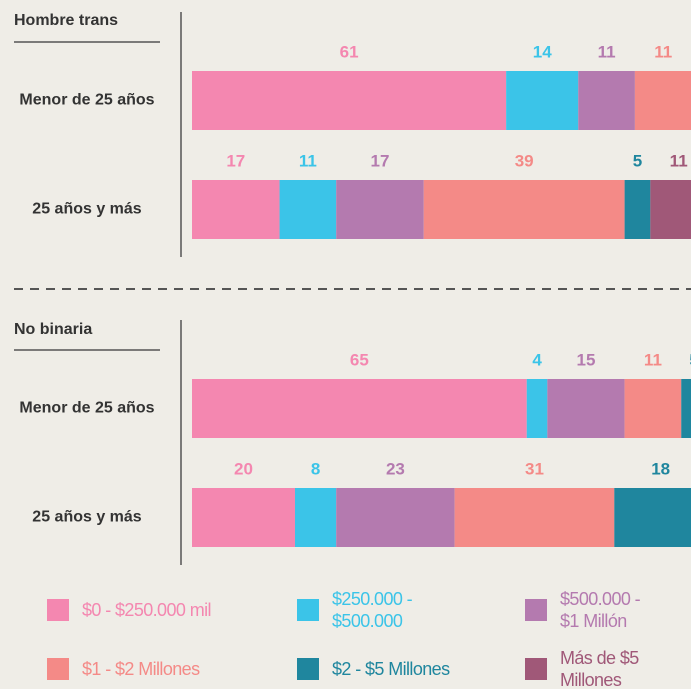 The height and width of the screenshot is (689, 691). What do you see at coordinates (586, 359) in the screenshot?
I see `value-label: 15` at bounding box center [586, 359].